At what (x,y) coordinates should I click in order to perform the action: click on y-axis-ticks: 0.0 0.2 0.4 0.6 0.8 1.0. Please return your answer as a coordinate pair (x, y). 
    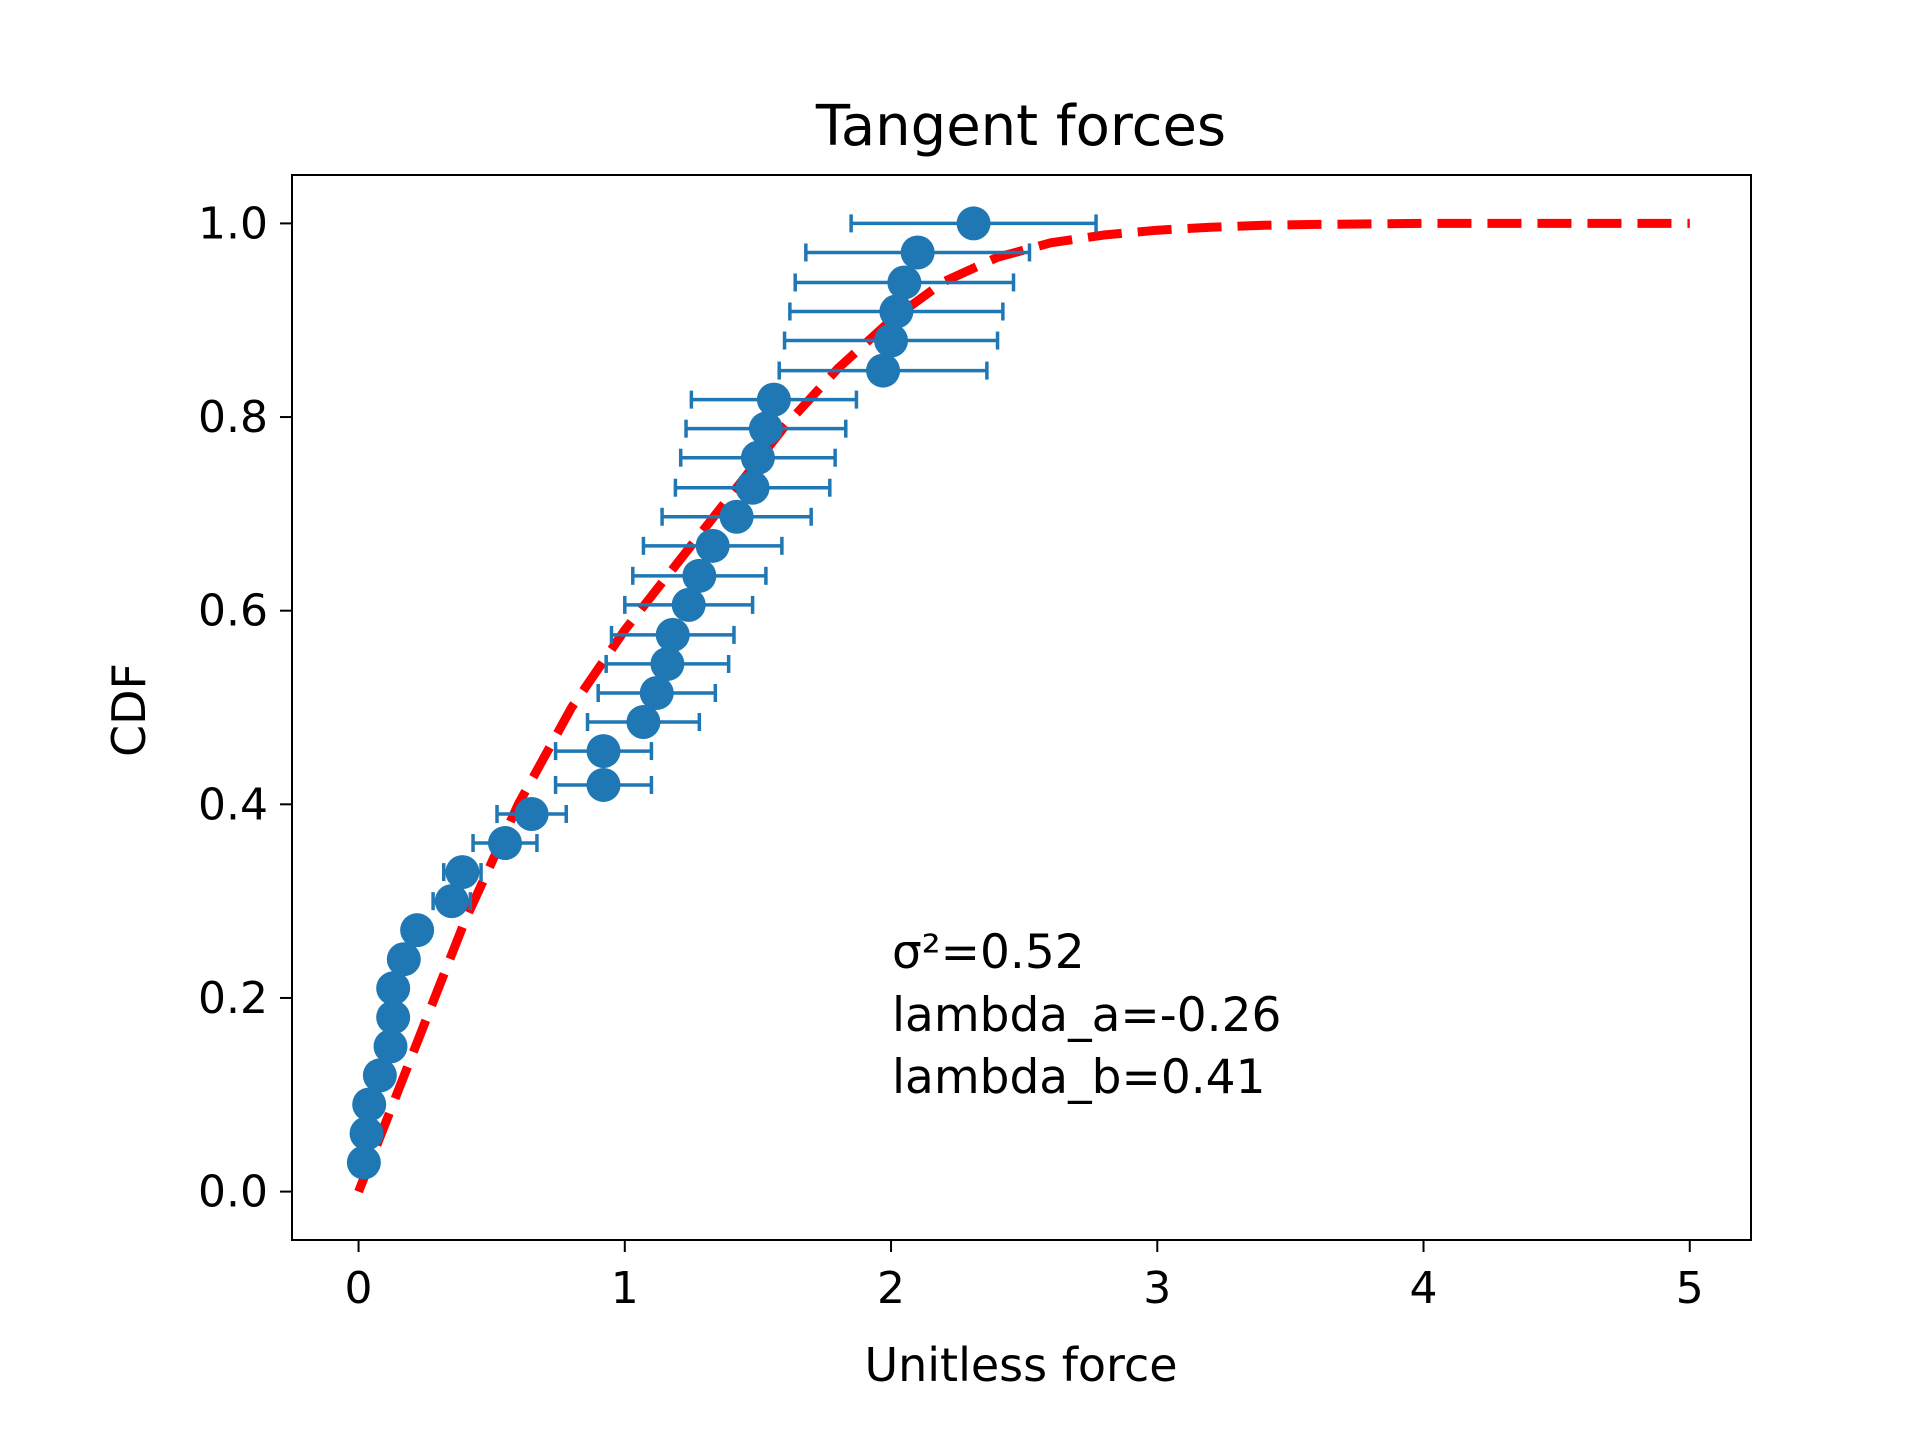
    Looking at the image, I should click on (245, 708).